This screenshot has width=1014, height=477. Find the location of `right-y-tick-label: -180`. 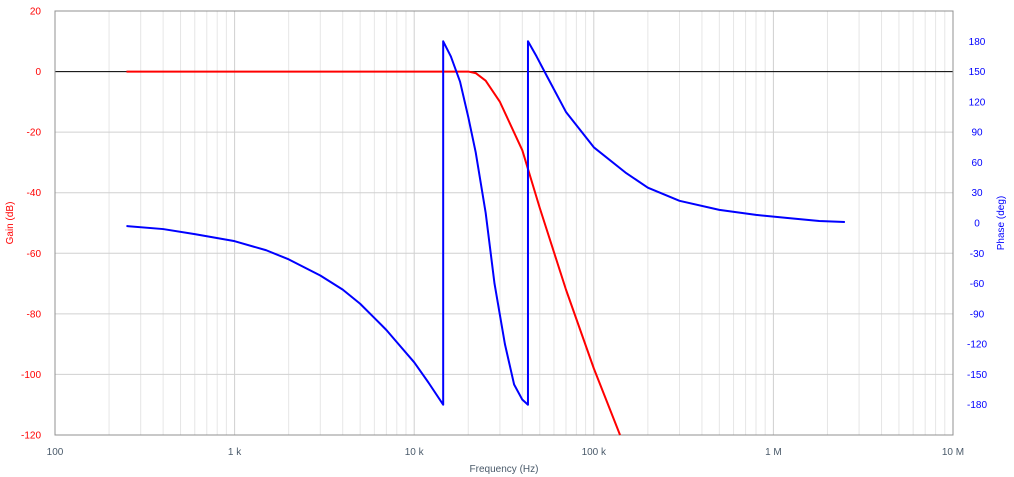

right-y-tick-label: -180 is located at coordinates (977, 405).